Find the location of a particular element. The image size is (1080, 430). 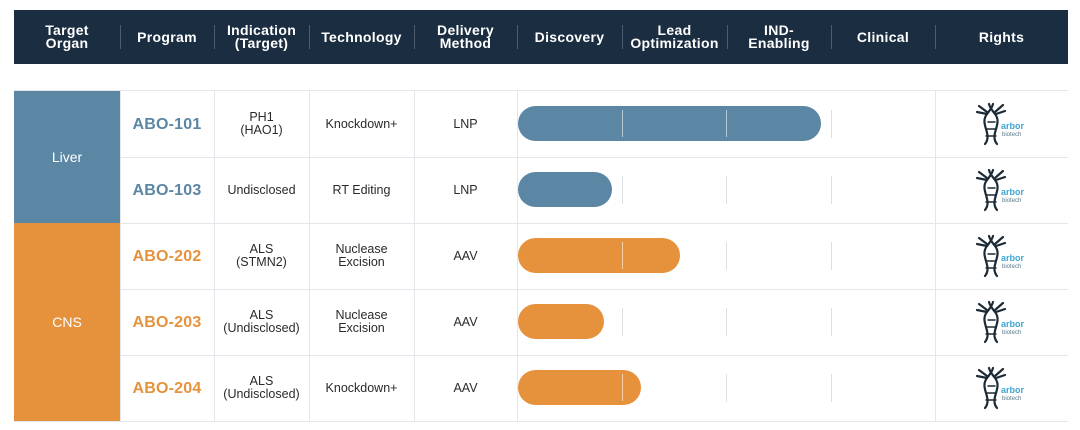

header-technology: Technology is located at coordinates (361, 37).